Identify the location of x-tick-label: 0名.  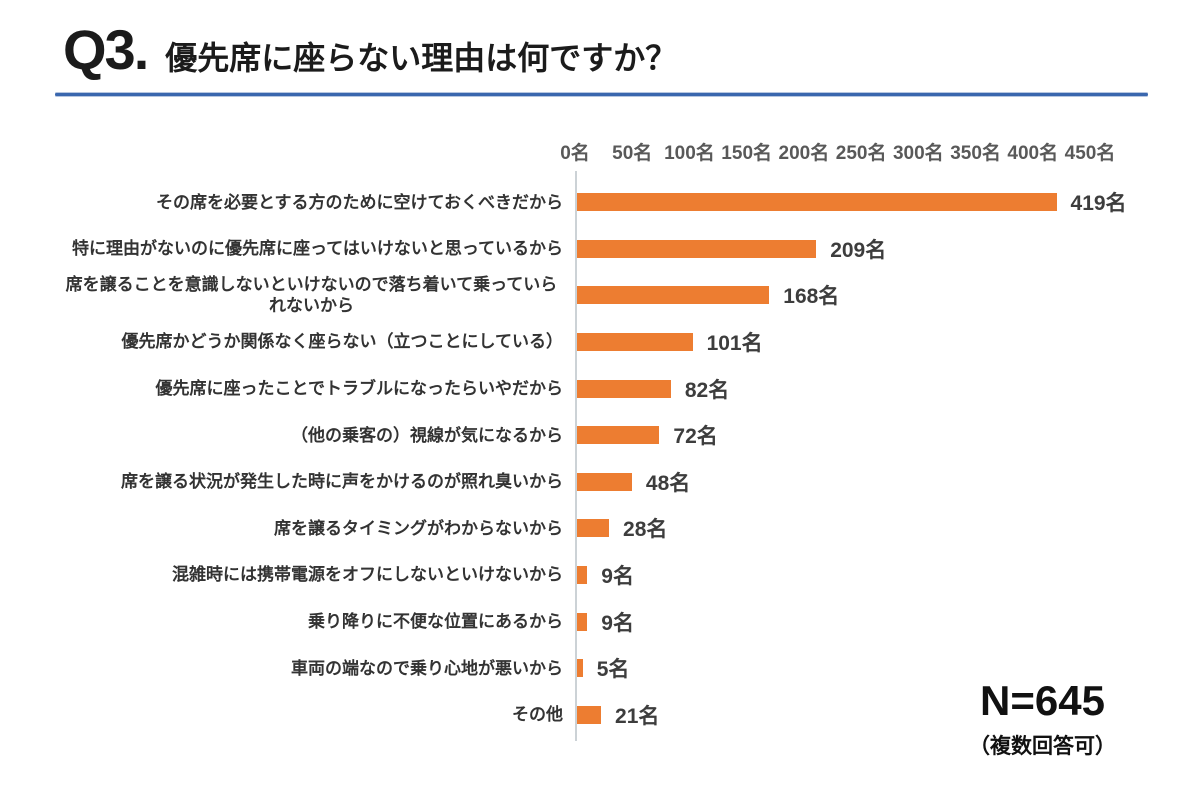
(575, 153).